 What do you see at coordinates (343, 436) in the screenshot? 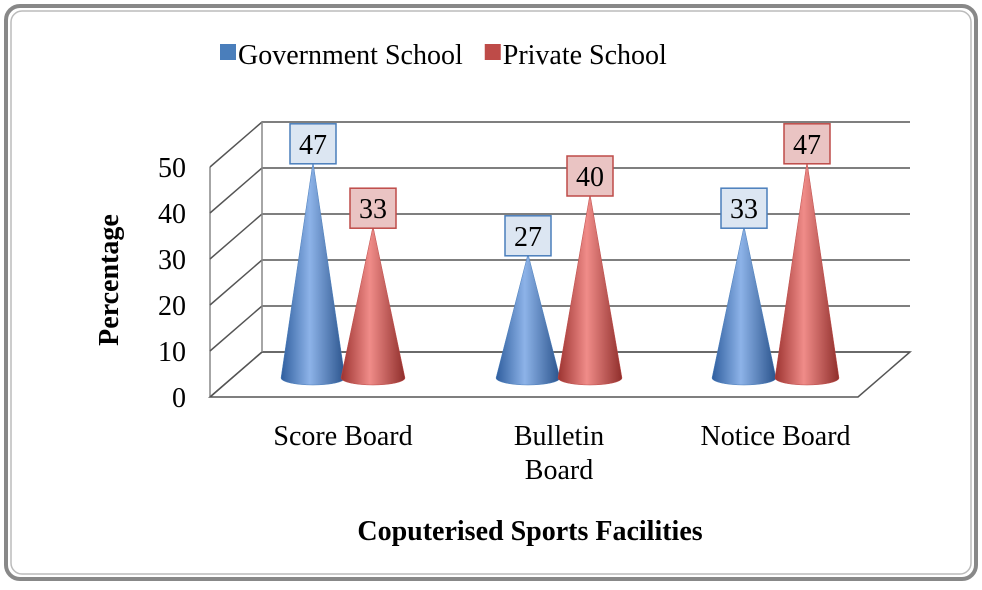
I see `x-tick-label: Score Board` at bounding box center [343, 436].